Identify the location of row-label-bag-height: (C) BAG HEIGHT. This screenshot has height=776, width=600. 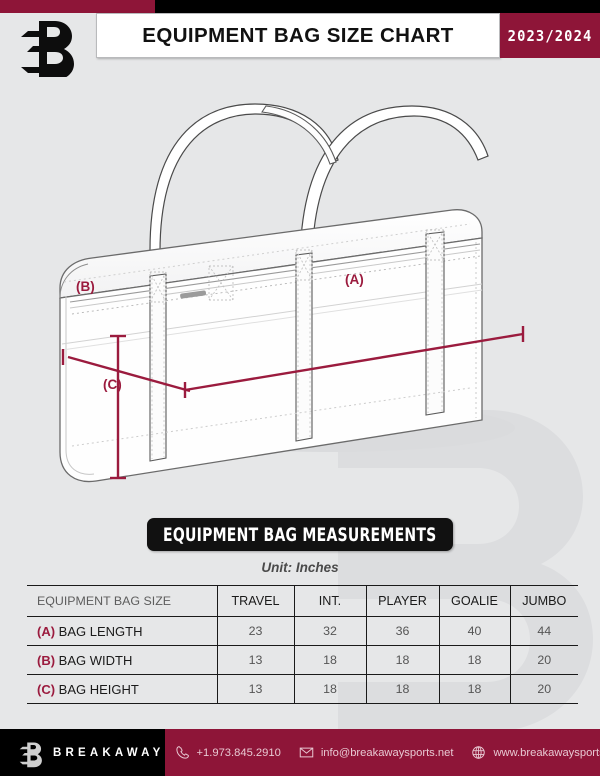
(122, 689).